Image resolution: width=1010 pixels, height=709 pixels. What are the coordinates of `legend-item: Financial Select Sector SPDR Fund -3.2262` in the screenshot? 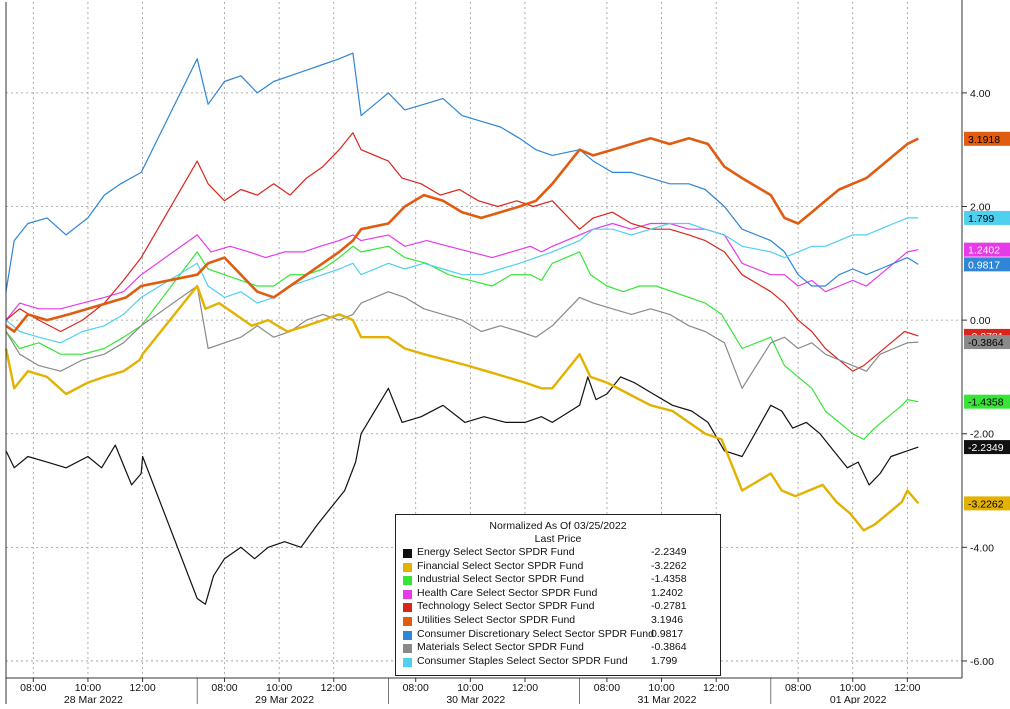 It's located at (558, 567).